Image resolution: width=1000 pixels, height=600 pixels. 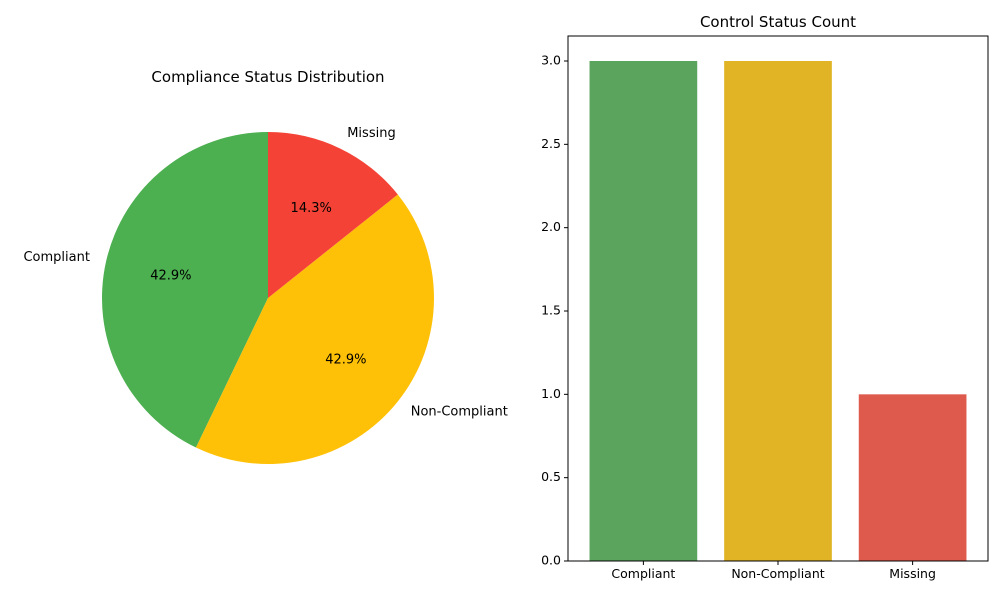 What do you see at coordinates (778, 22) in the screenshot?
I see `bar-title: Control Status Count` at bounding box center [778, 22].